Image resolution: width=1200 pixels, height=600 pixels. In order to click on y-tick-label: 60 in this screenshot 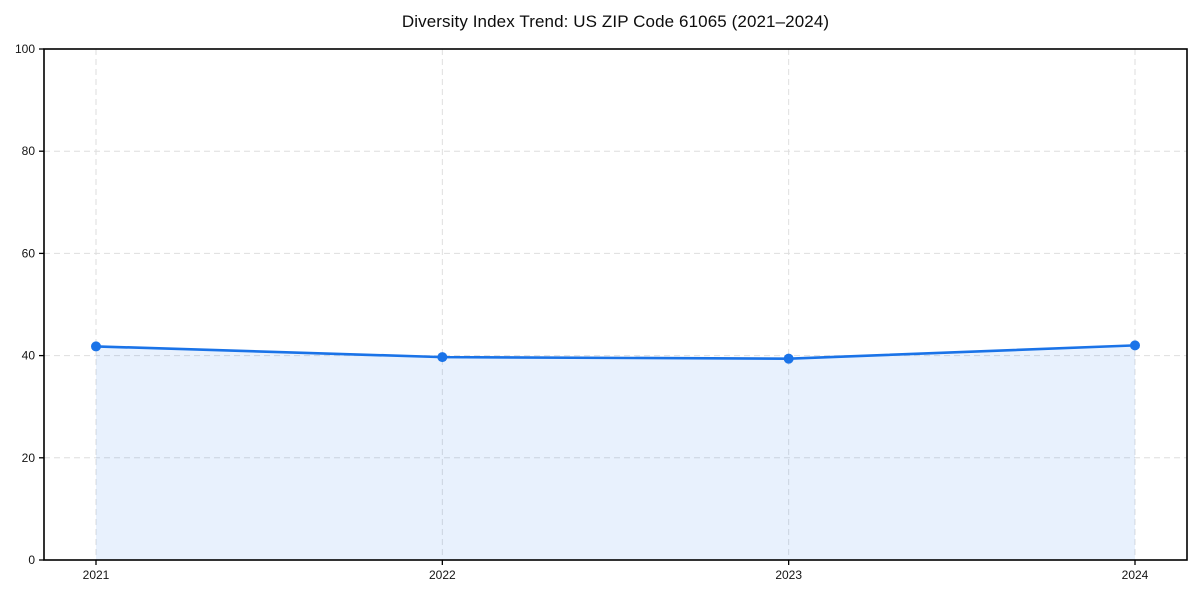, I will do `click(29, 253)`.